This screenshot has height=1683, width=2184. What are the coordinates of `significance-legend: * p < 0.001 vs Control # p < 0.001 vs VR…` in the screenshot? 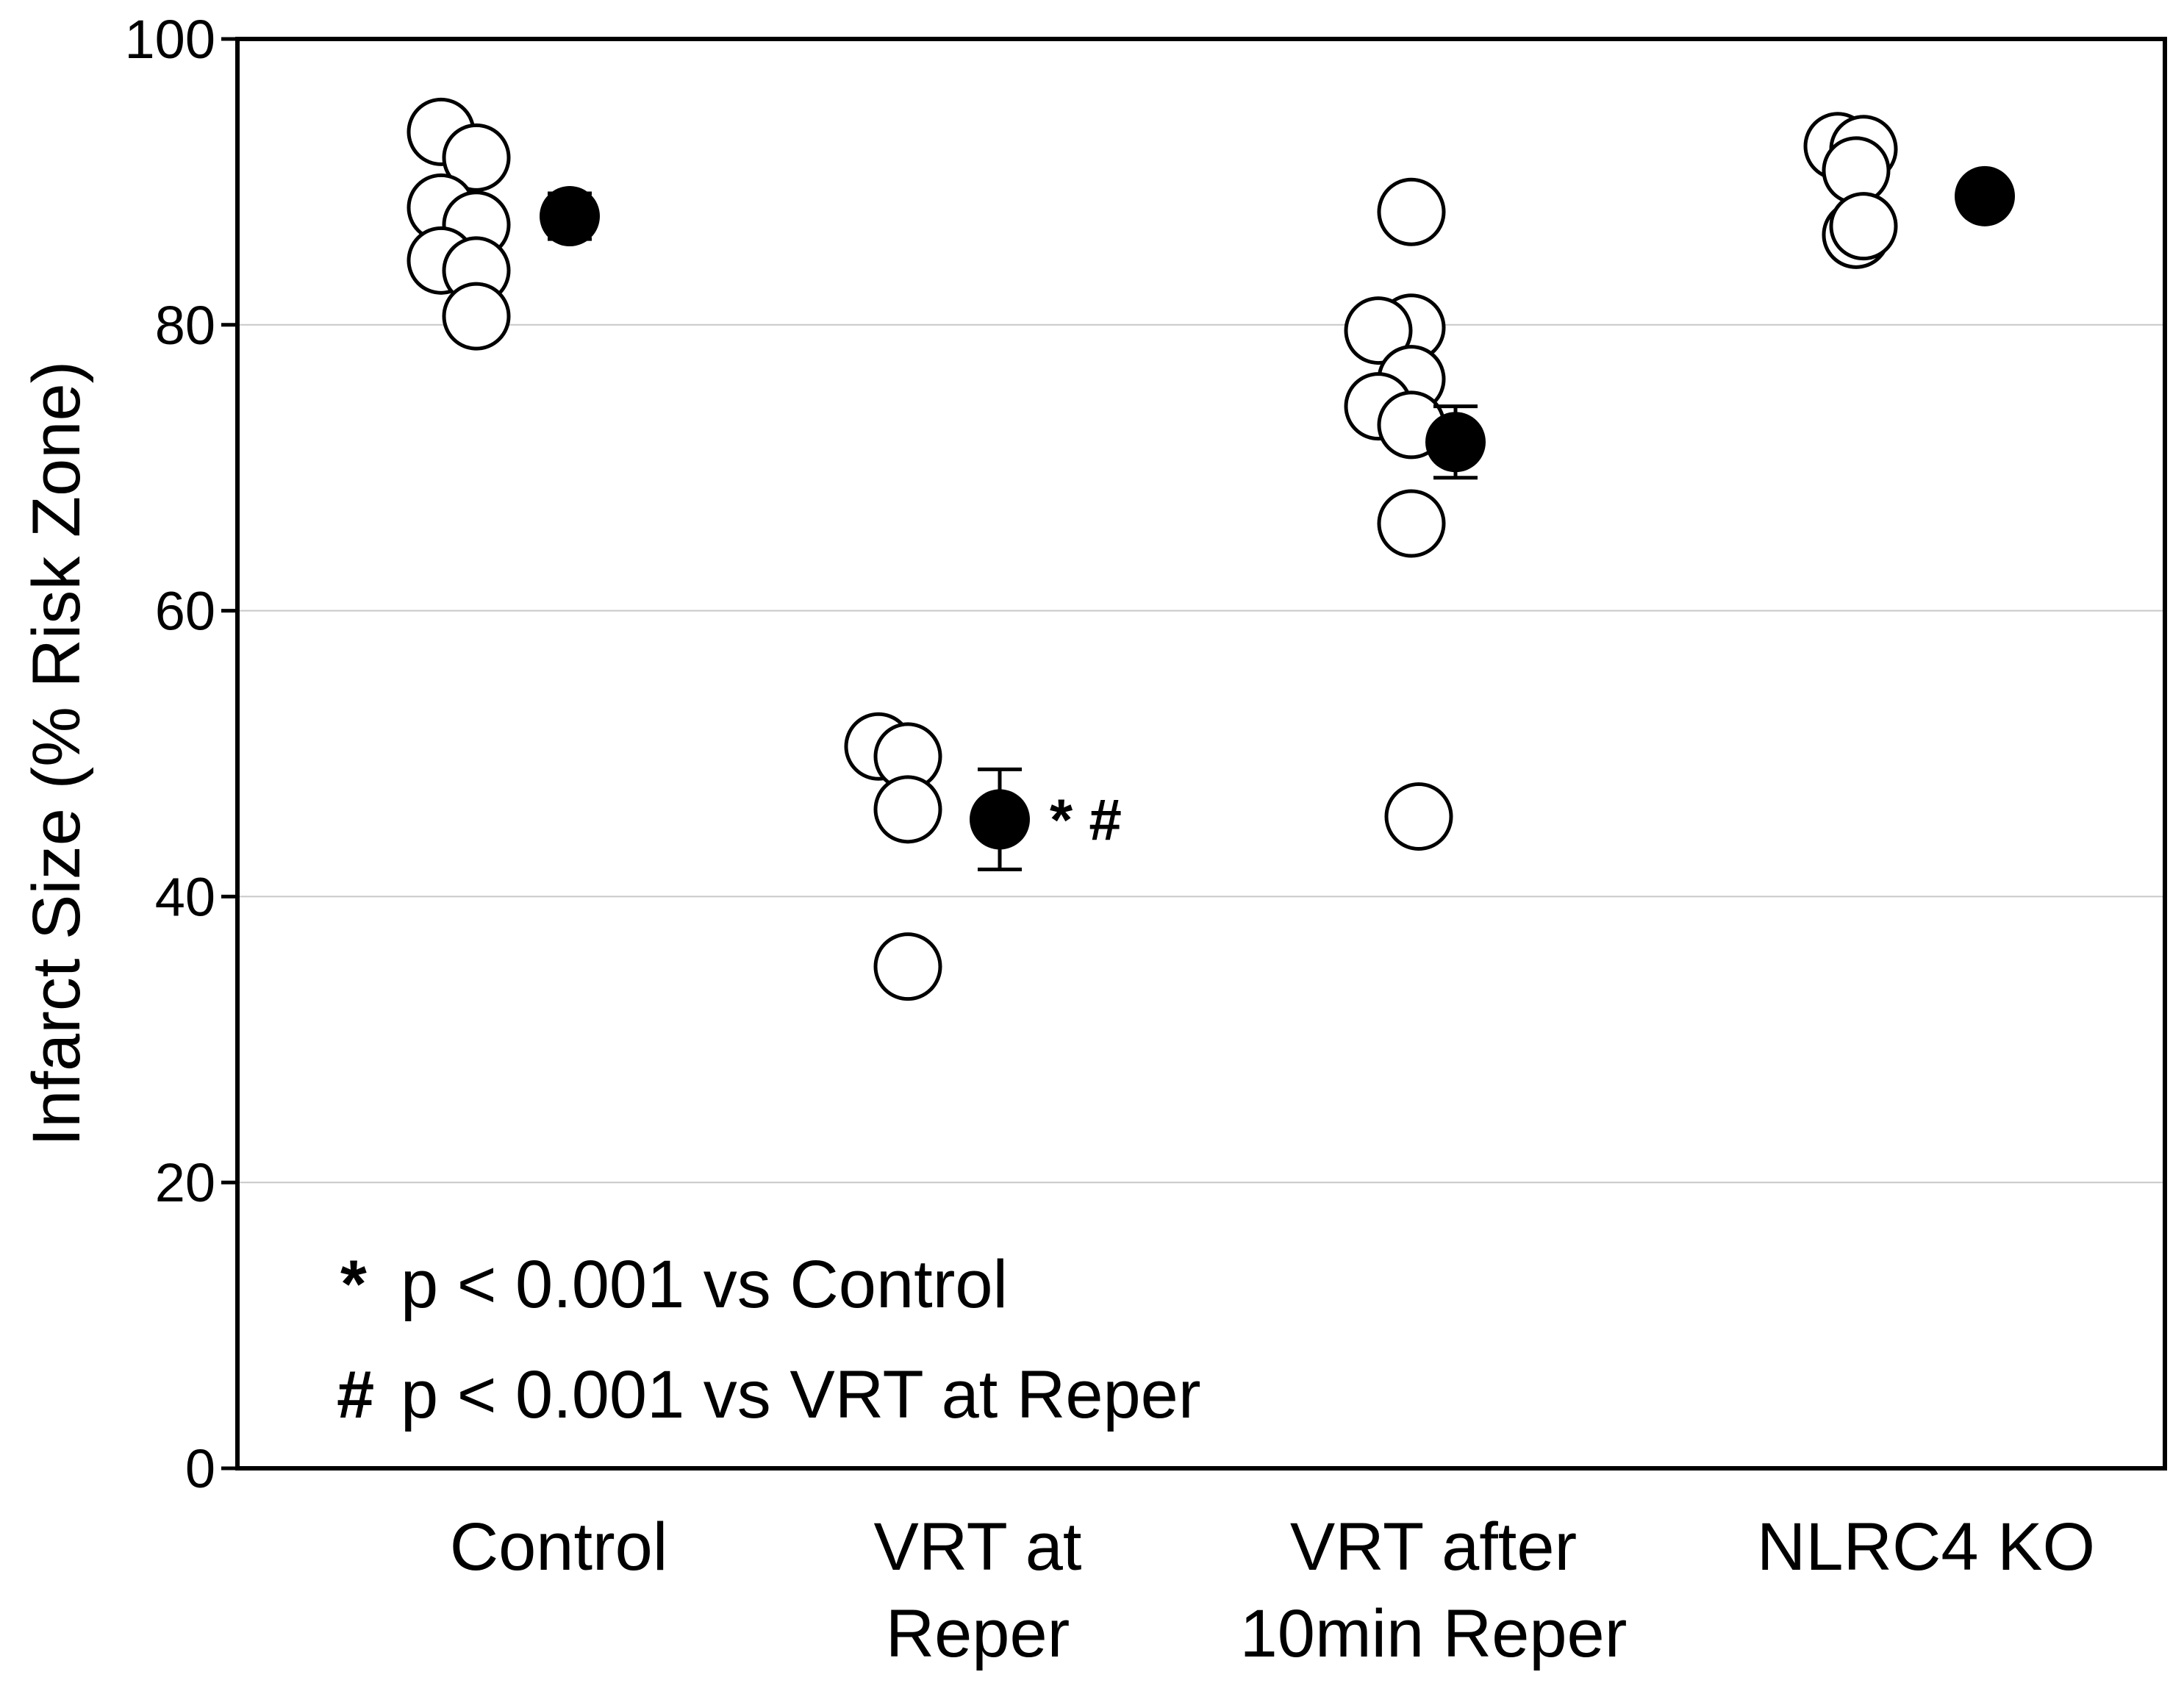 It's located at (769, 1339).